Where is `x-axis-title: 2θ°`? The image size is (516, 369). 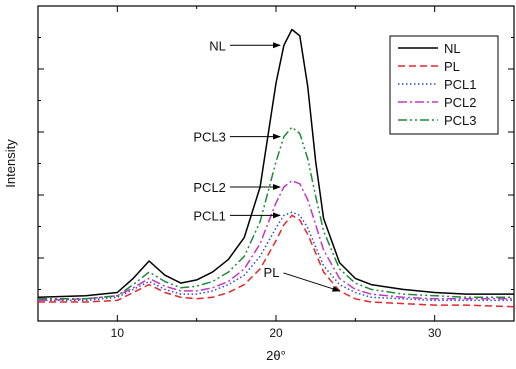
x-axis-title: 2θ° is located at coordinates (276, 355).